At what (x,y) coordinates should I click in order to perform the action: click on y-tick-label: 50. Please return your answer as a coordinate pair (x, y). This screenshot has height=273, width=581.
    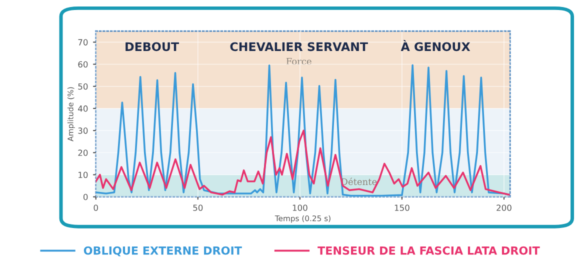
    Looking at the image, I should click on (83, 86).